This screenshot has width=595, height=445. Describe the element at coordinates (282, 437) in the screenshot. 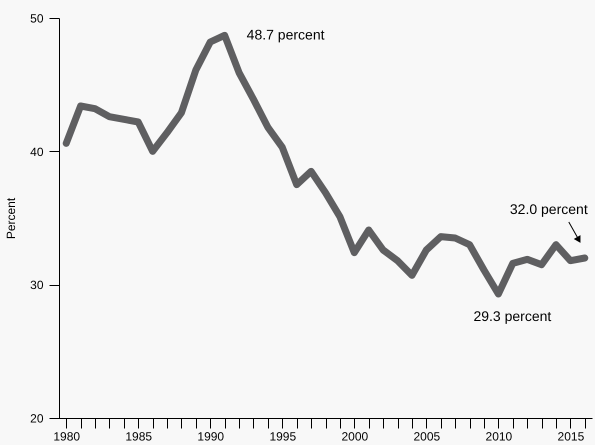

I see `x-tick-label: 1995` at that location.